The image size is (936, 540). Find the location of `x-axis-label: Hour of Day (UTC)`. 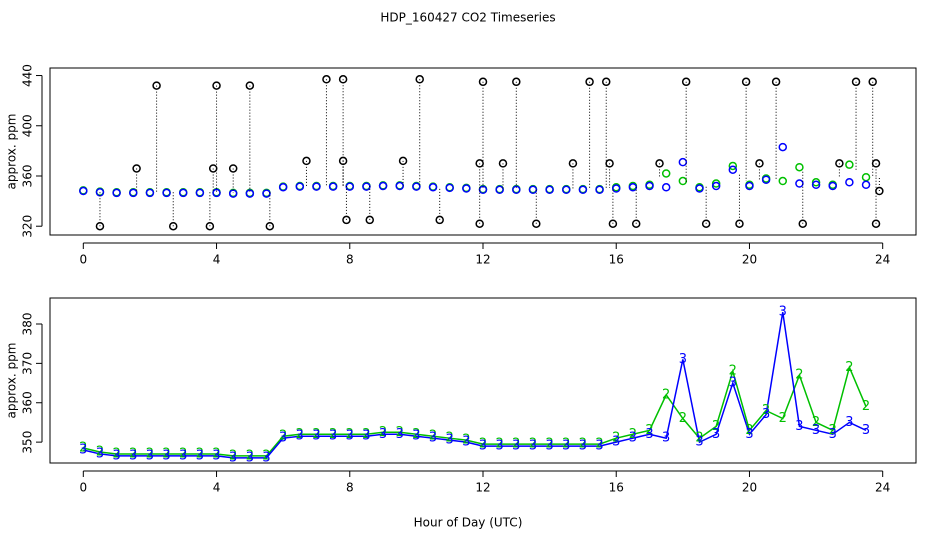

x-axis-label: Hour of Day (UTC) is located at coordinates (468, 523).